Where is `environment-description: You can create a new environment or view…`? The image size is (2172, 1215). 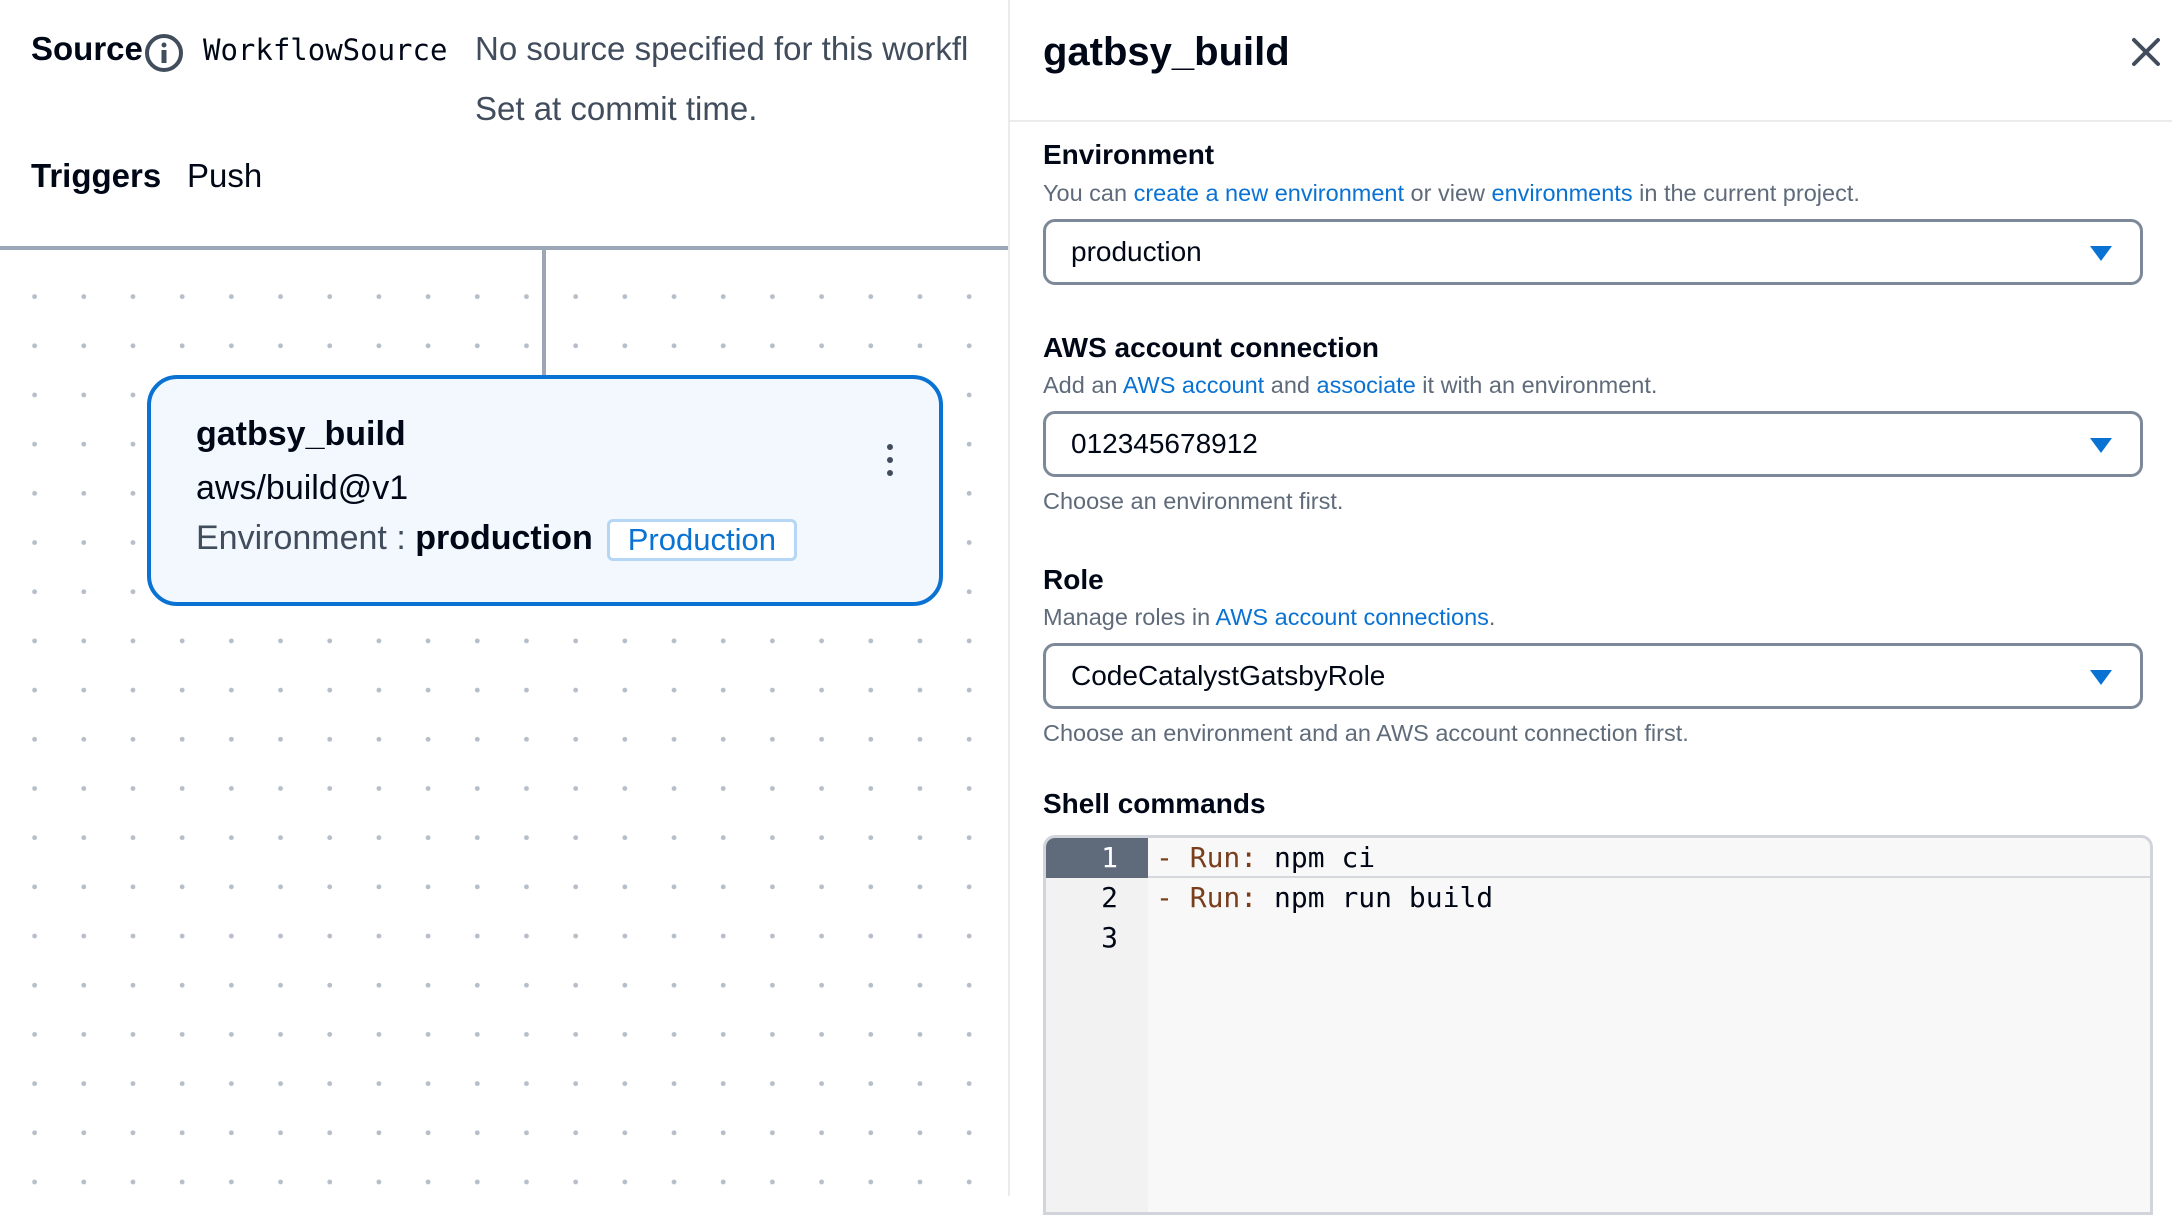 environment-description: You can create a new environment or view… is located at coordinates (1451, 193).